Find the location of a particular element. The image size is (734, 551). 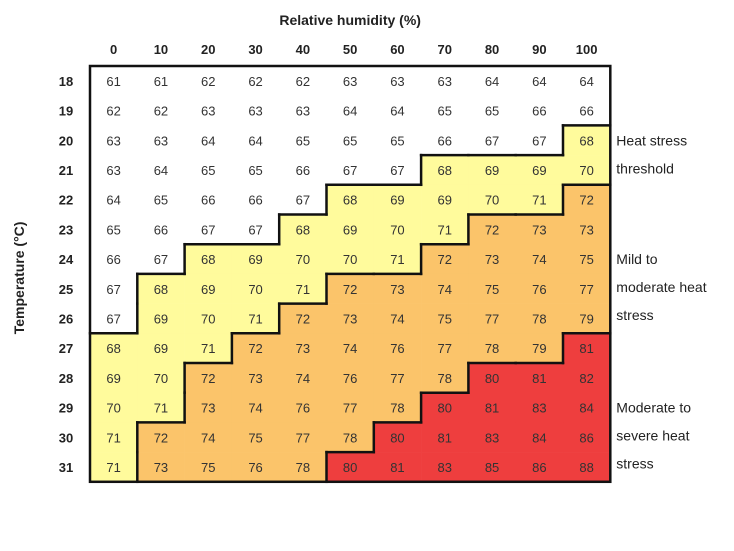

cell-value: 79 is located at coordinates (586, 318).